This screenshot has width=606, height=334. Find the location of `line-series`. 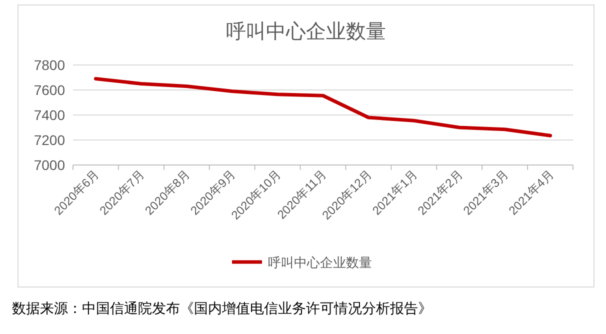

line-series is located at coordinates (323, 107).